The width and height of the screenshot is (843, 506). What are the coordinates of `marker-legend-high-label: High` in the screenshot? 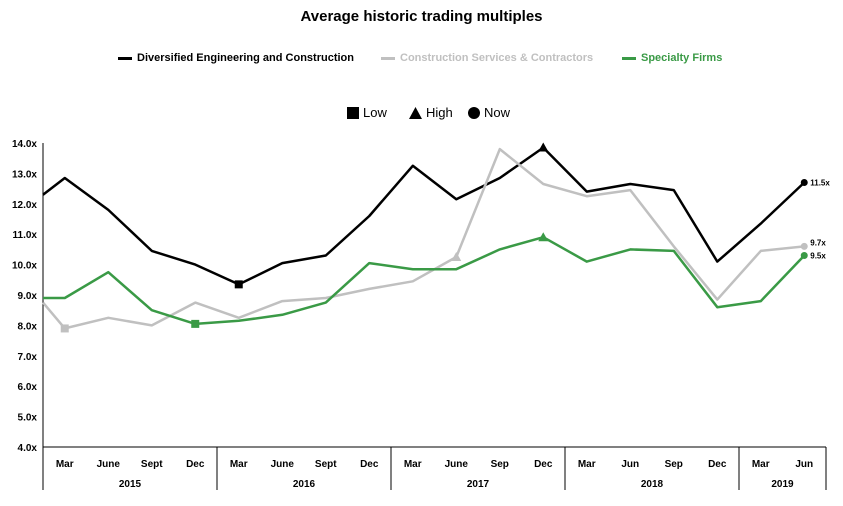 It's located at (439, 112).